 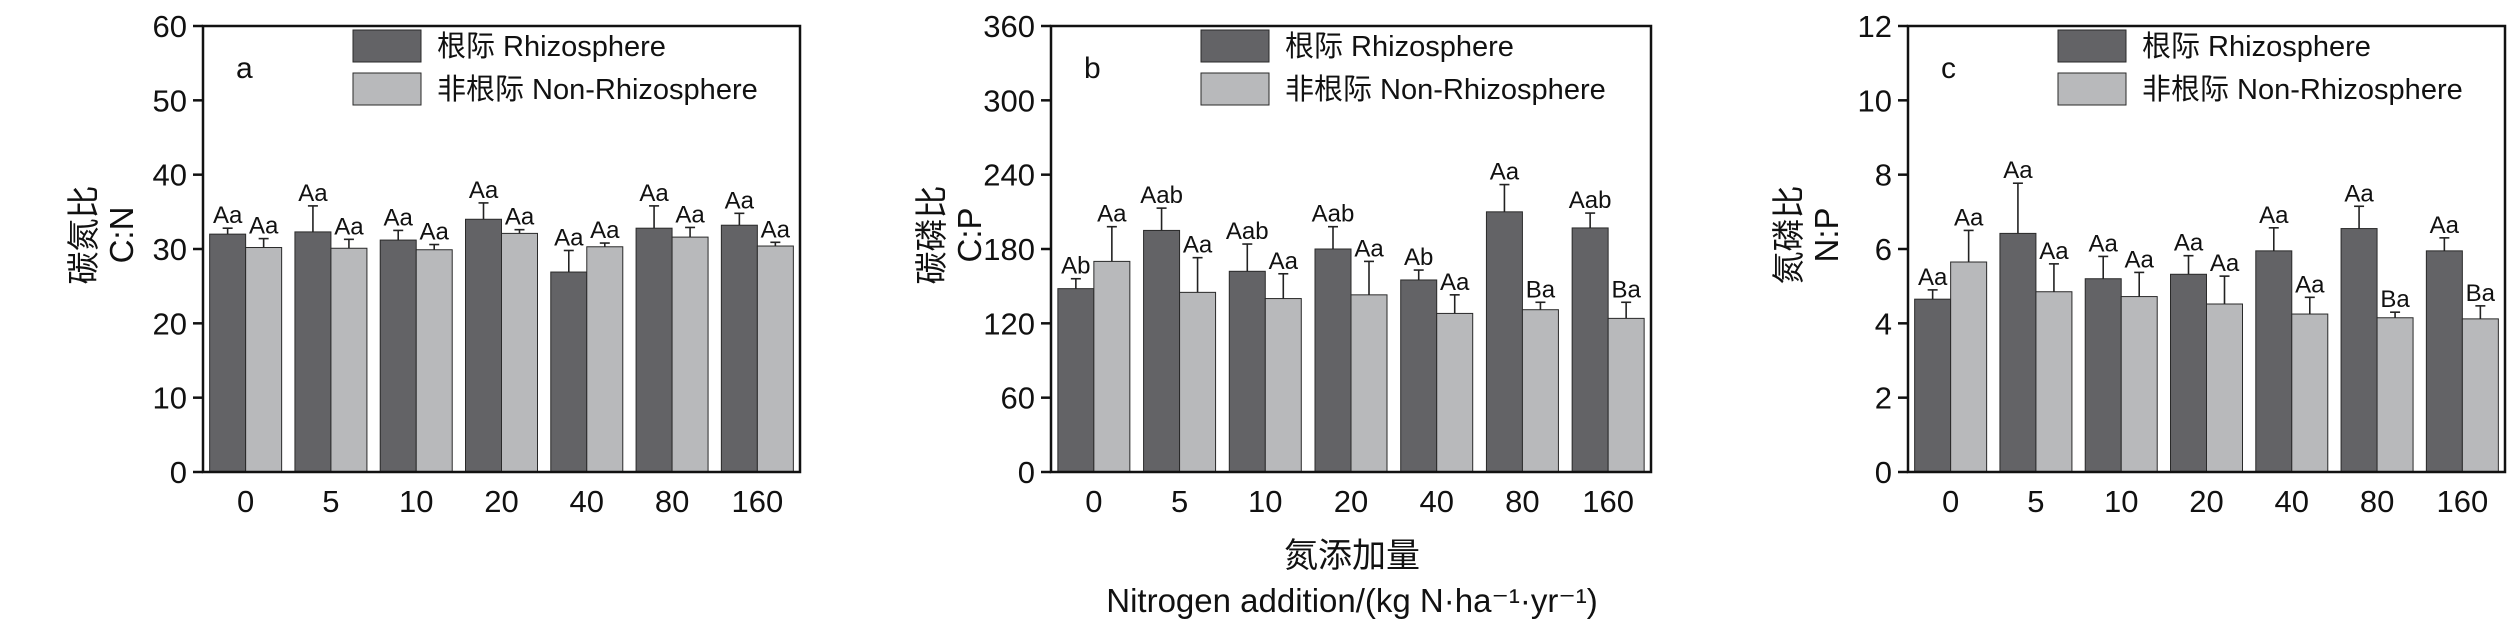 What do you see at coordinates (1826, 234) in the screenshot?
I see `y-axis-title-en: N:P` at bounding box center [1826, 234].